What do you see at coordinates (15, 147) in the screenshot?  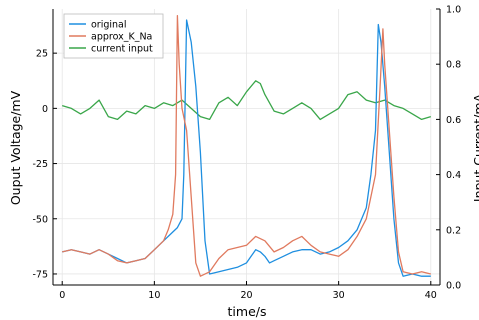 I see `y-axis-label-left: Ouput Voltage/mV` at bounding box center [15, 147].